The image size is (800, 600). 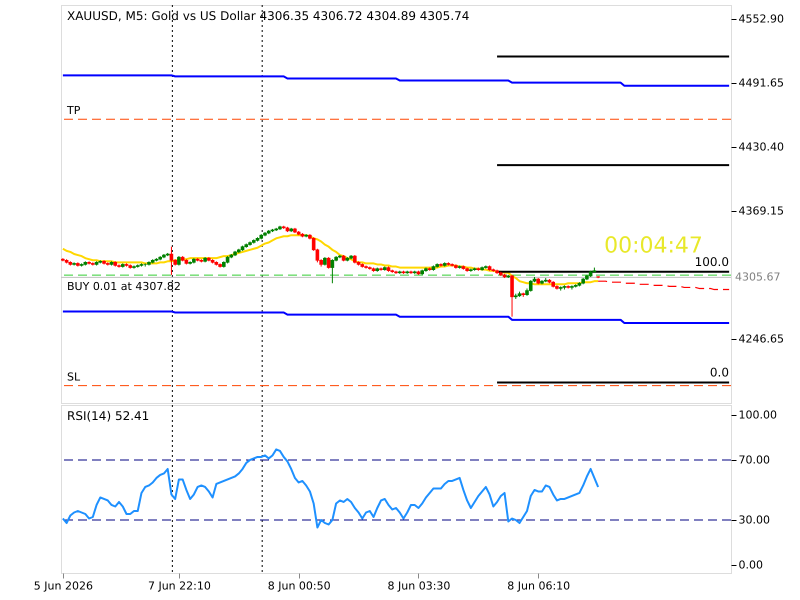 I want to click on x-tick-label: 8 Jun 06:10, so click(x=538, y=586).